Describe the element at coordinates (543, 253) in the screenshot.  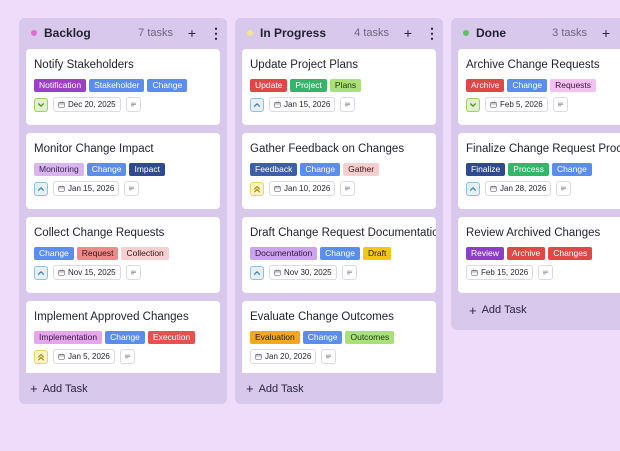
I see `tag-list: Review Archive Changes` at that location.